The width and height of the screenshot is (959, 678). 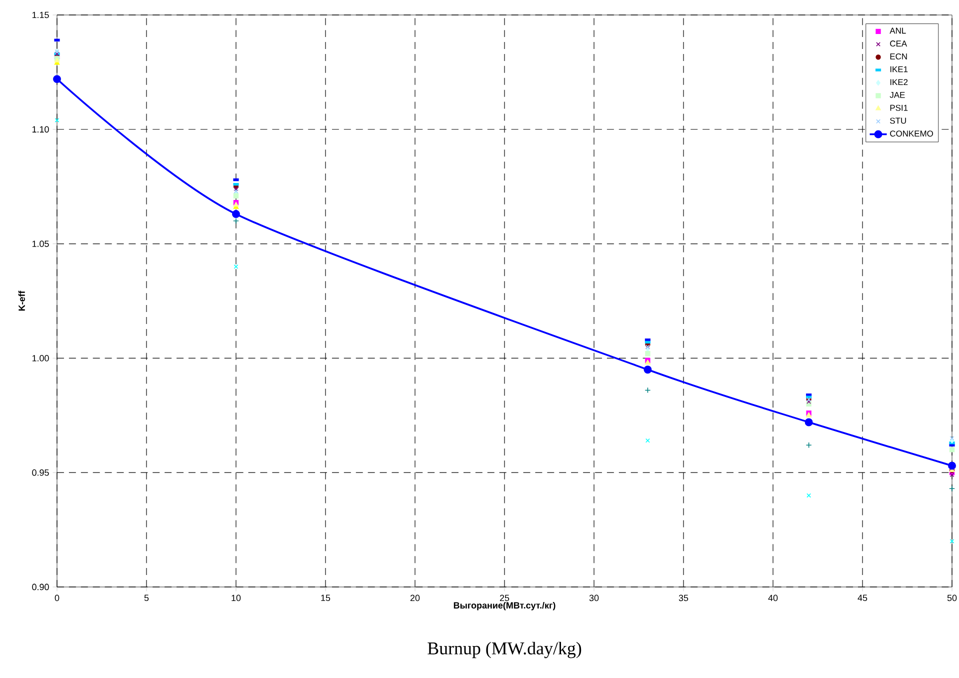 I want to click on legend-label: ECN, so click(x=898, y=56).